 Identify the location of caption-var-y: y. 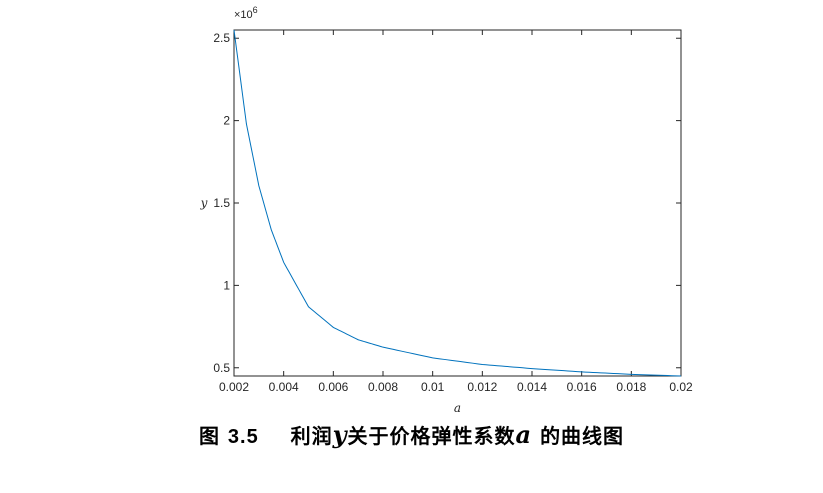
(340, 434).